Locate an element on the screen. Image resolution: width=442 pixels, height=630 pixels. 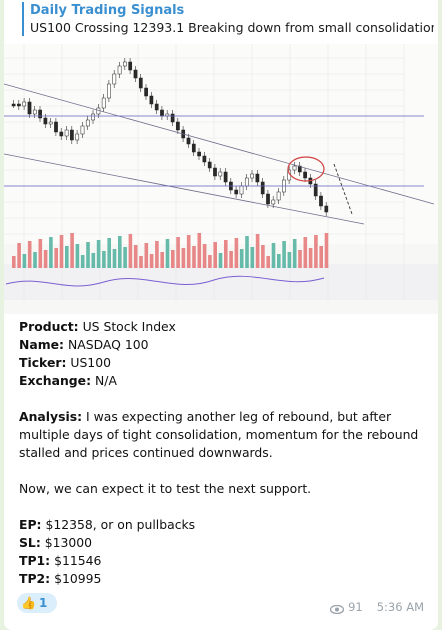
message-meta: 91 5:36 AM is located at coordinates (376, 607).